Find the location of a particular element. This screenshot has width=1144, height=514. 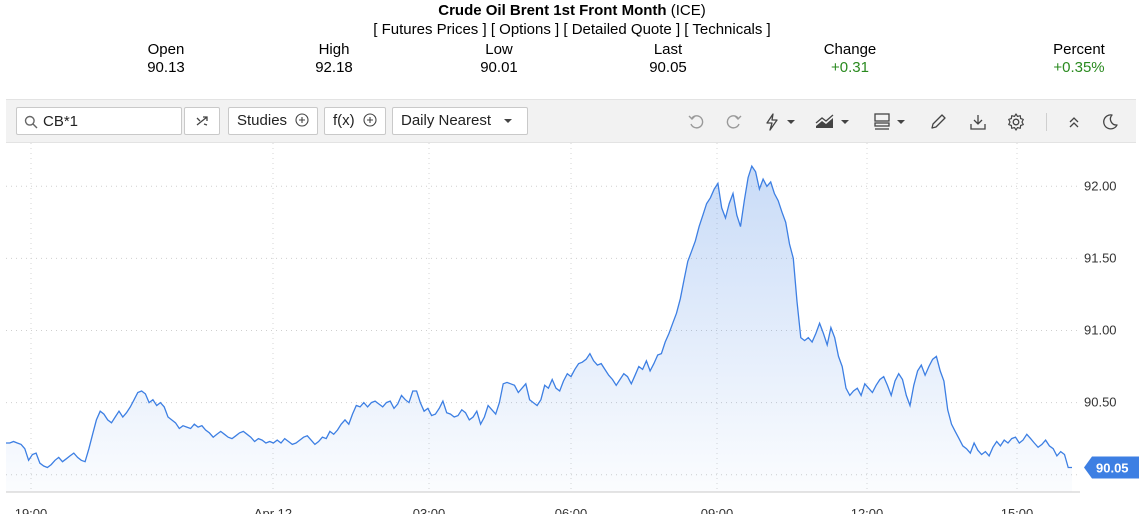

quote-value: +0.35% is located at coordinates (1079, 67).